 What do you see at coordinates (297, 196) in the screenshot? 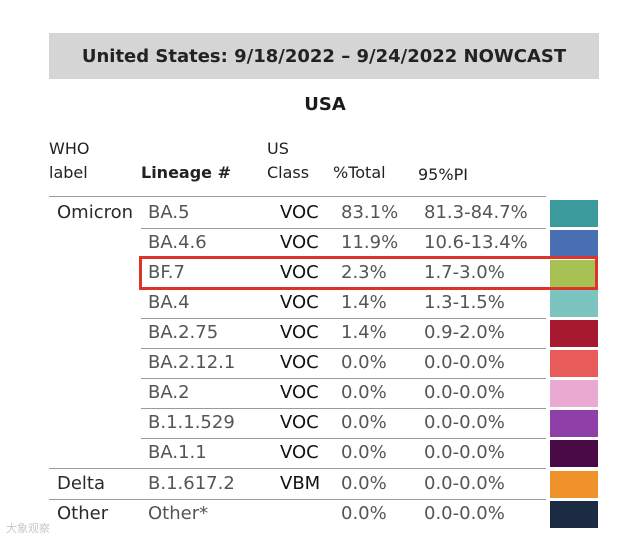
I see `header-divider` at bounding box center [297, 196].